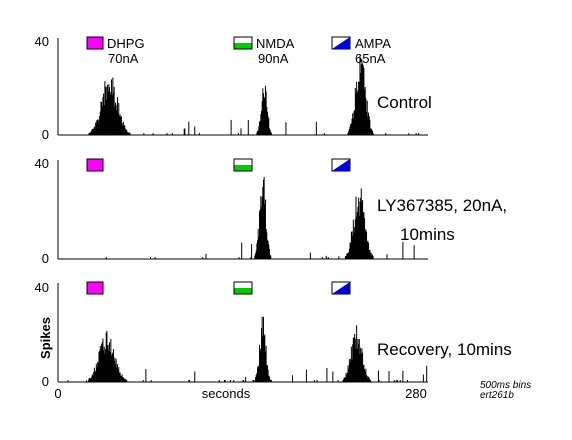 Image resolution: width=572 pixels, height=440 pixels. I want to click on x-tick-label-end: 280, so click(416, 393).